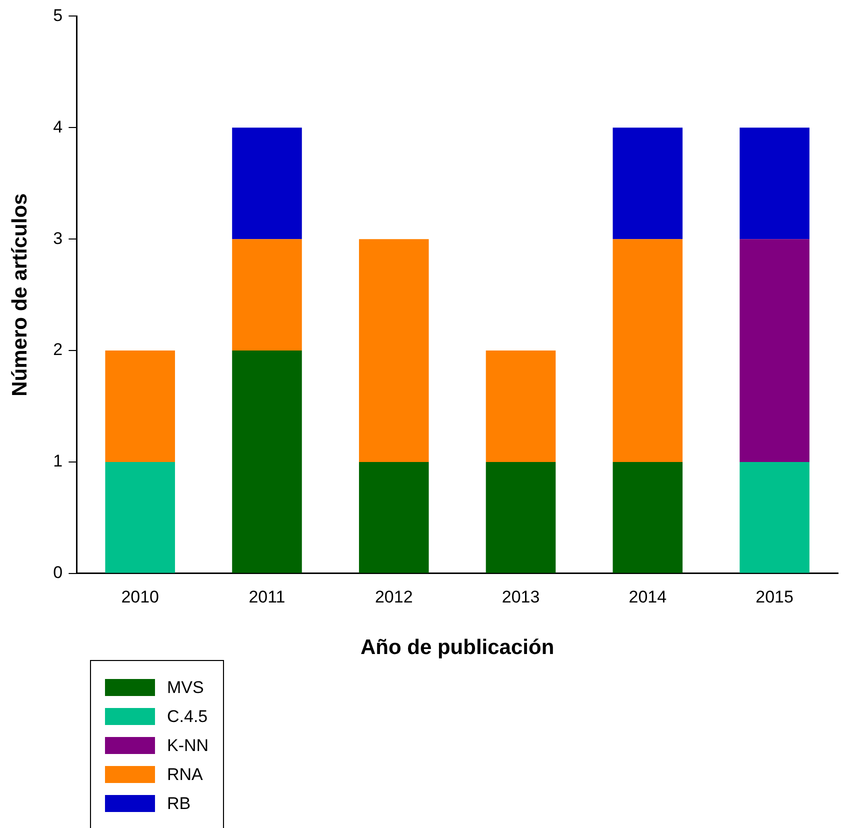  What do you see at coordinates (393, 596) in the screenshot?
I see `x-tick-label: 2012` at bounding box center [393, 596].